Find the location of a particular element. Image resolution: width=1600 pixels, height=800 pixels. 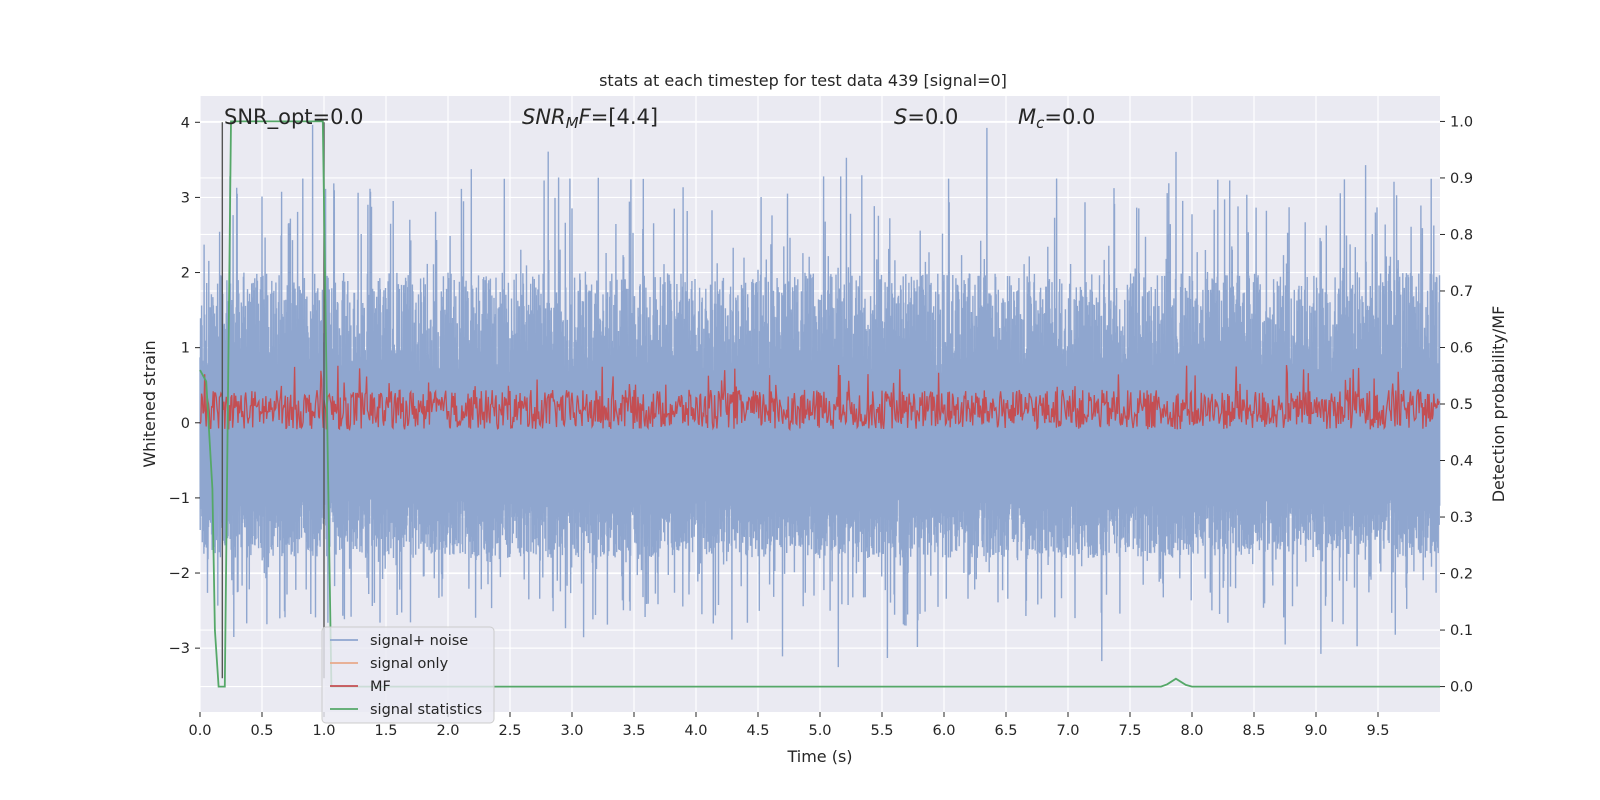

annotation-snr-mf-sub: M is located at coordinates (572, 123).